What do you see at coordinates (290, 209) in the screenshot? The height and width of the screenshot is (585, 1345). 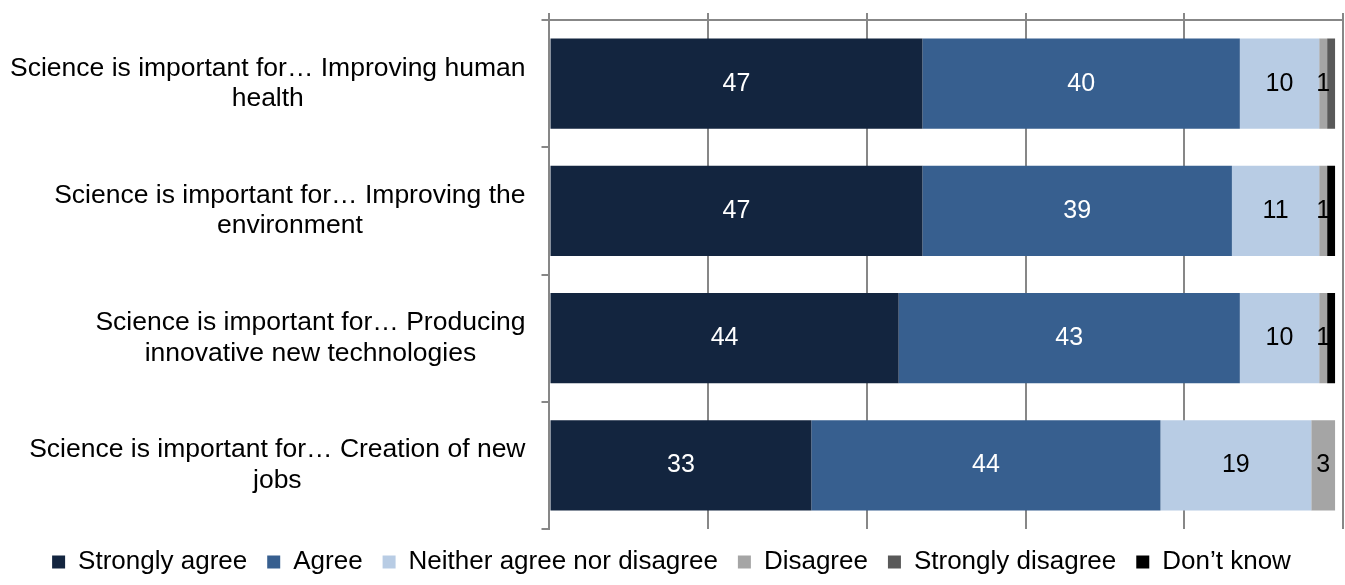 I see `y-tick-label: Science is important for… Improving the environment` at bounding box center [290, 209].